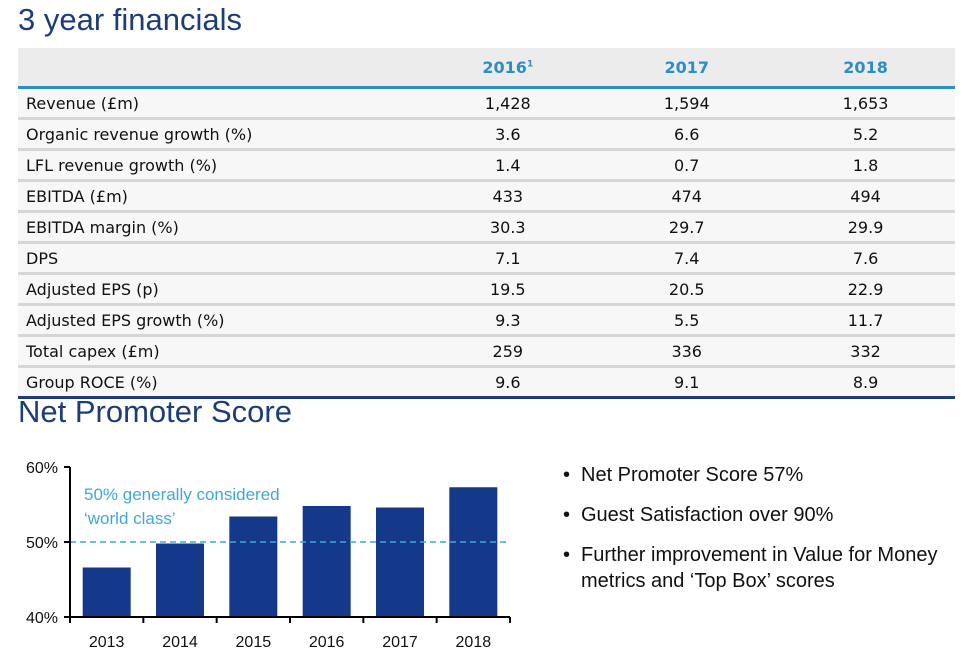 This screenshot has width=980, height=662. Describe the element at coordinates (218, 196) in the screenshot. I see `row-label: EBITDA (£m)` at that location.